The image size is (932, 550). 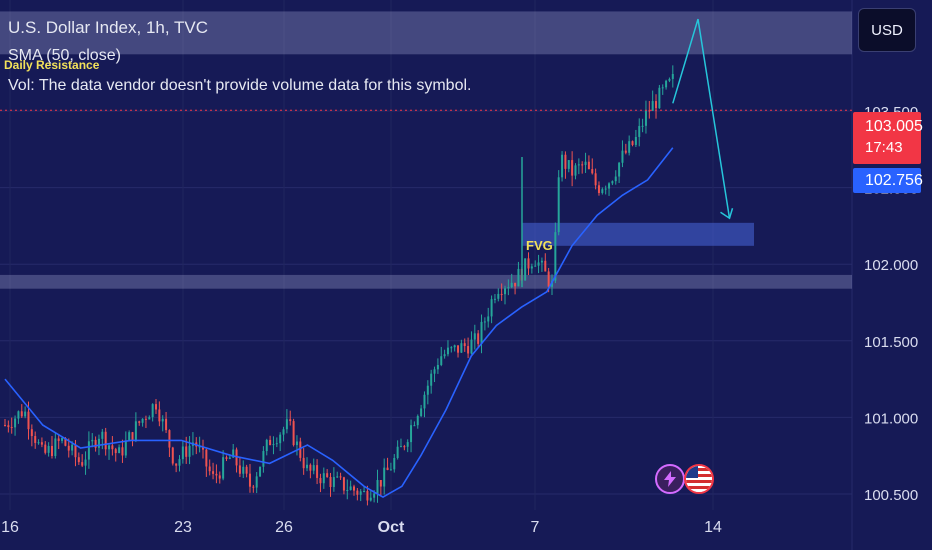 What do you see at coordinates (361, 527) in the screenshot?
I see `time-axis: 16 23 26 Oct 7 14` at bounding box center [361, 527].